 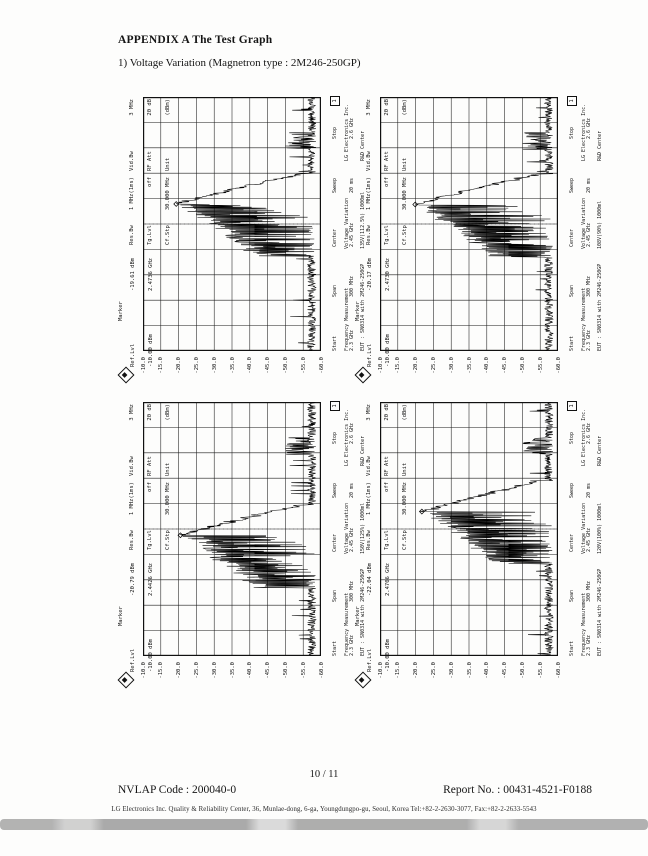 What do you see at coordinates (593, 223) in the screenshot?
I see `voltage-annotation: Voltage Variation 108V(90%) 1000ml` at bounding box center [593, 223].